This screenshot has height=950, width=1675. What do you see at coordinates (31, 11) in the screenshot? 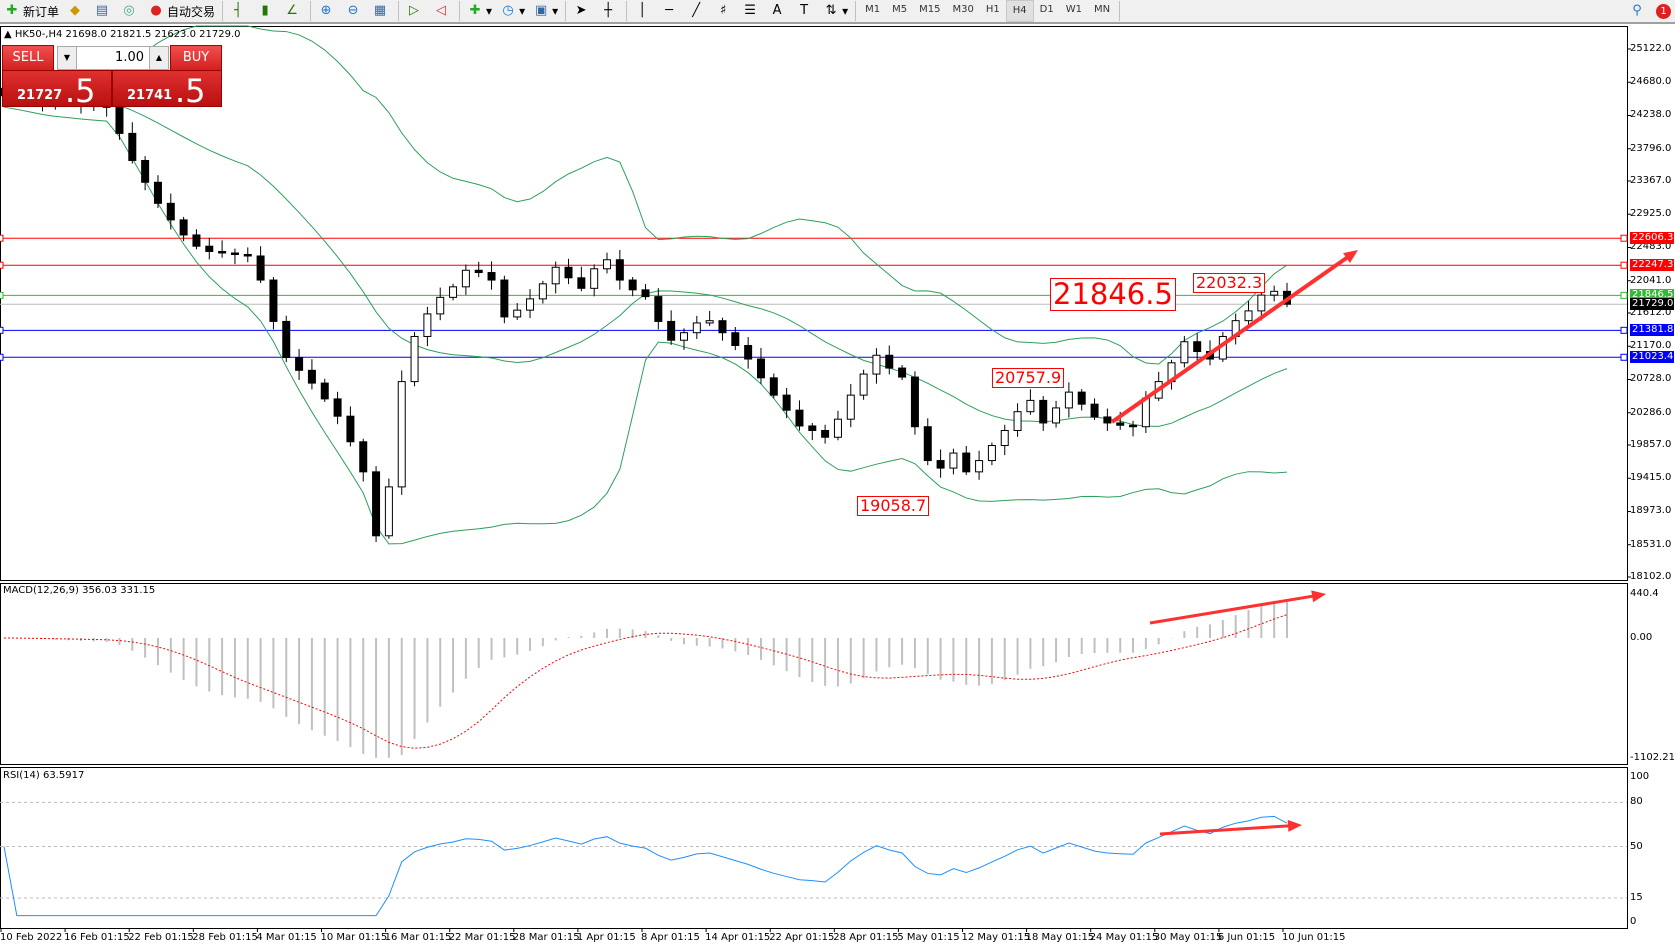
I see `new-order-button: ✚ 新订单` at bounding box center [31, 11].